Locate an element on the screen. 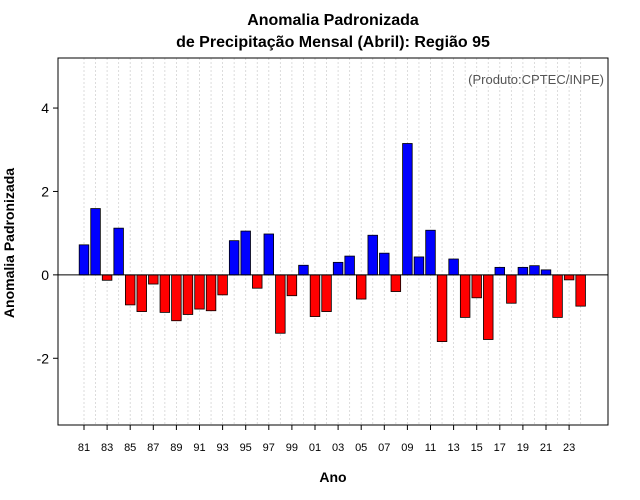 This screenshot has height=500, width=640. x-tick-label: 99 is located at coordinates (292, 448).